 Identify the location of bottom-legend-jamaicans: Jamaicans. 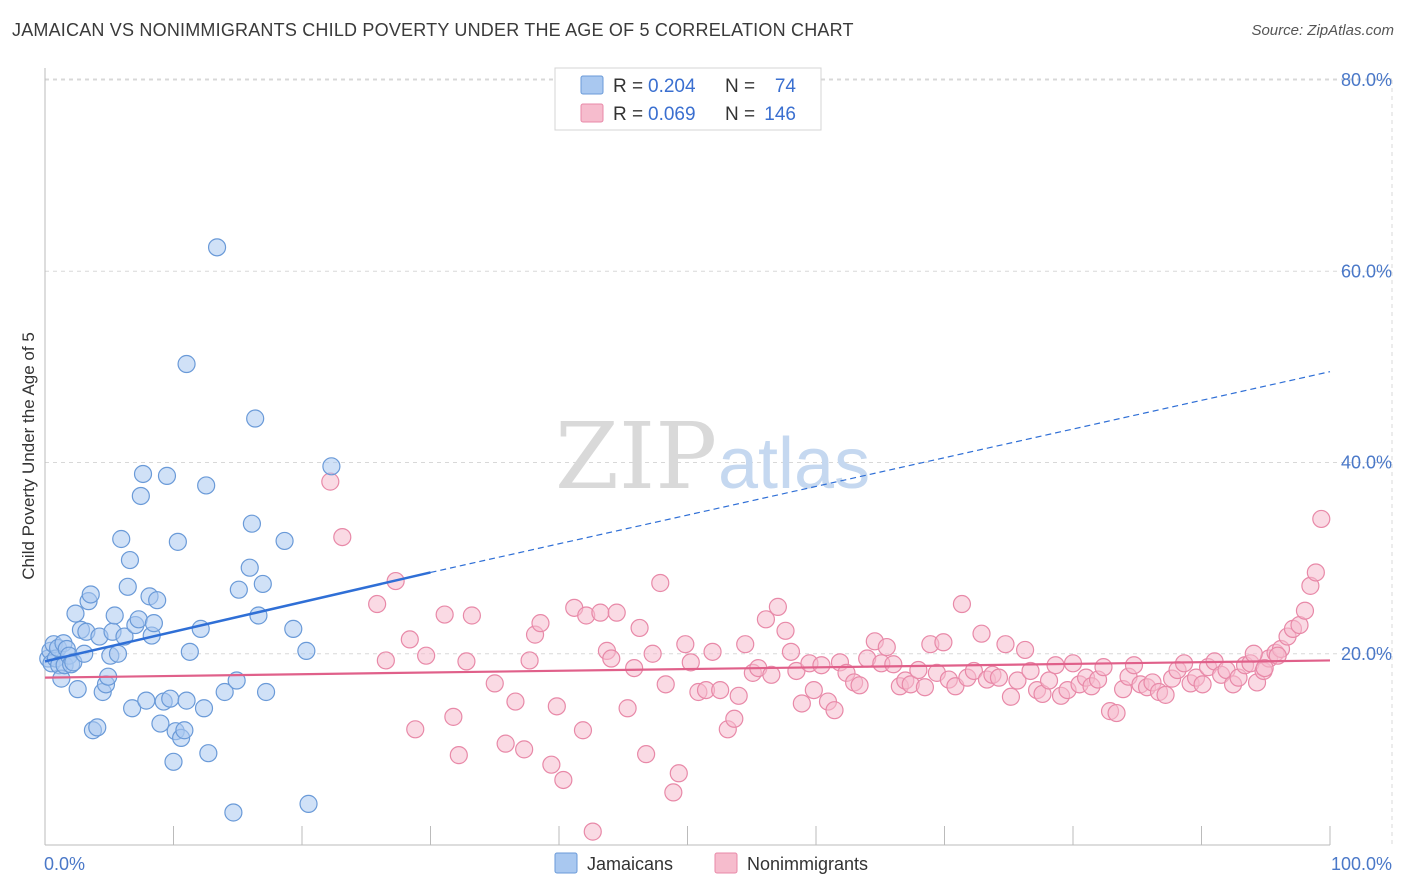
(630, 864).